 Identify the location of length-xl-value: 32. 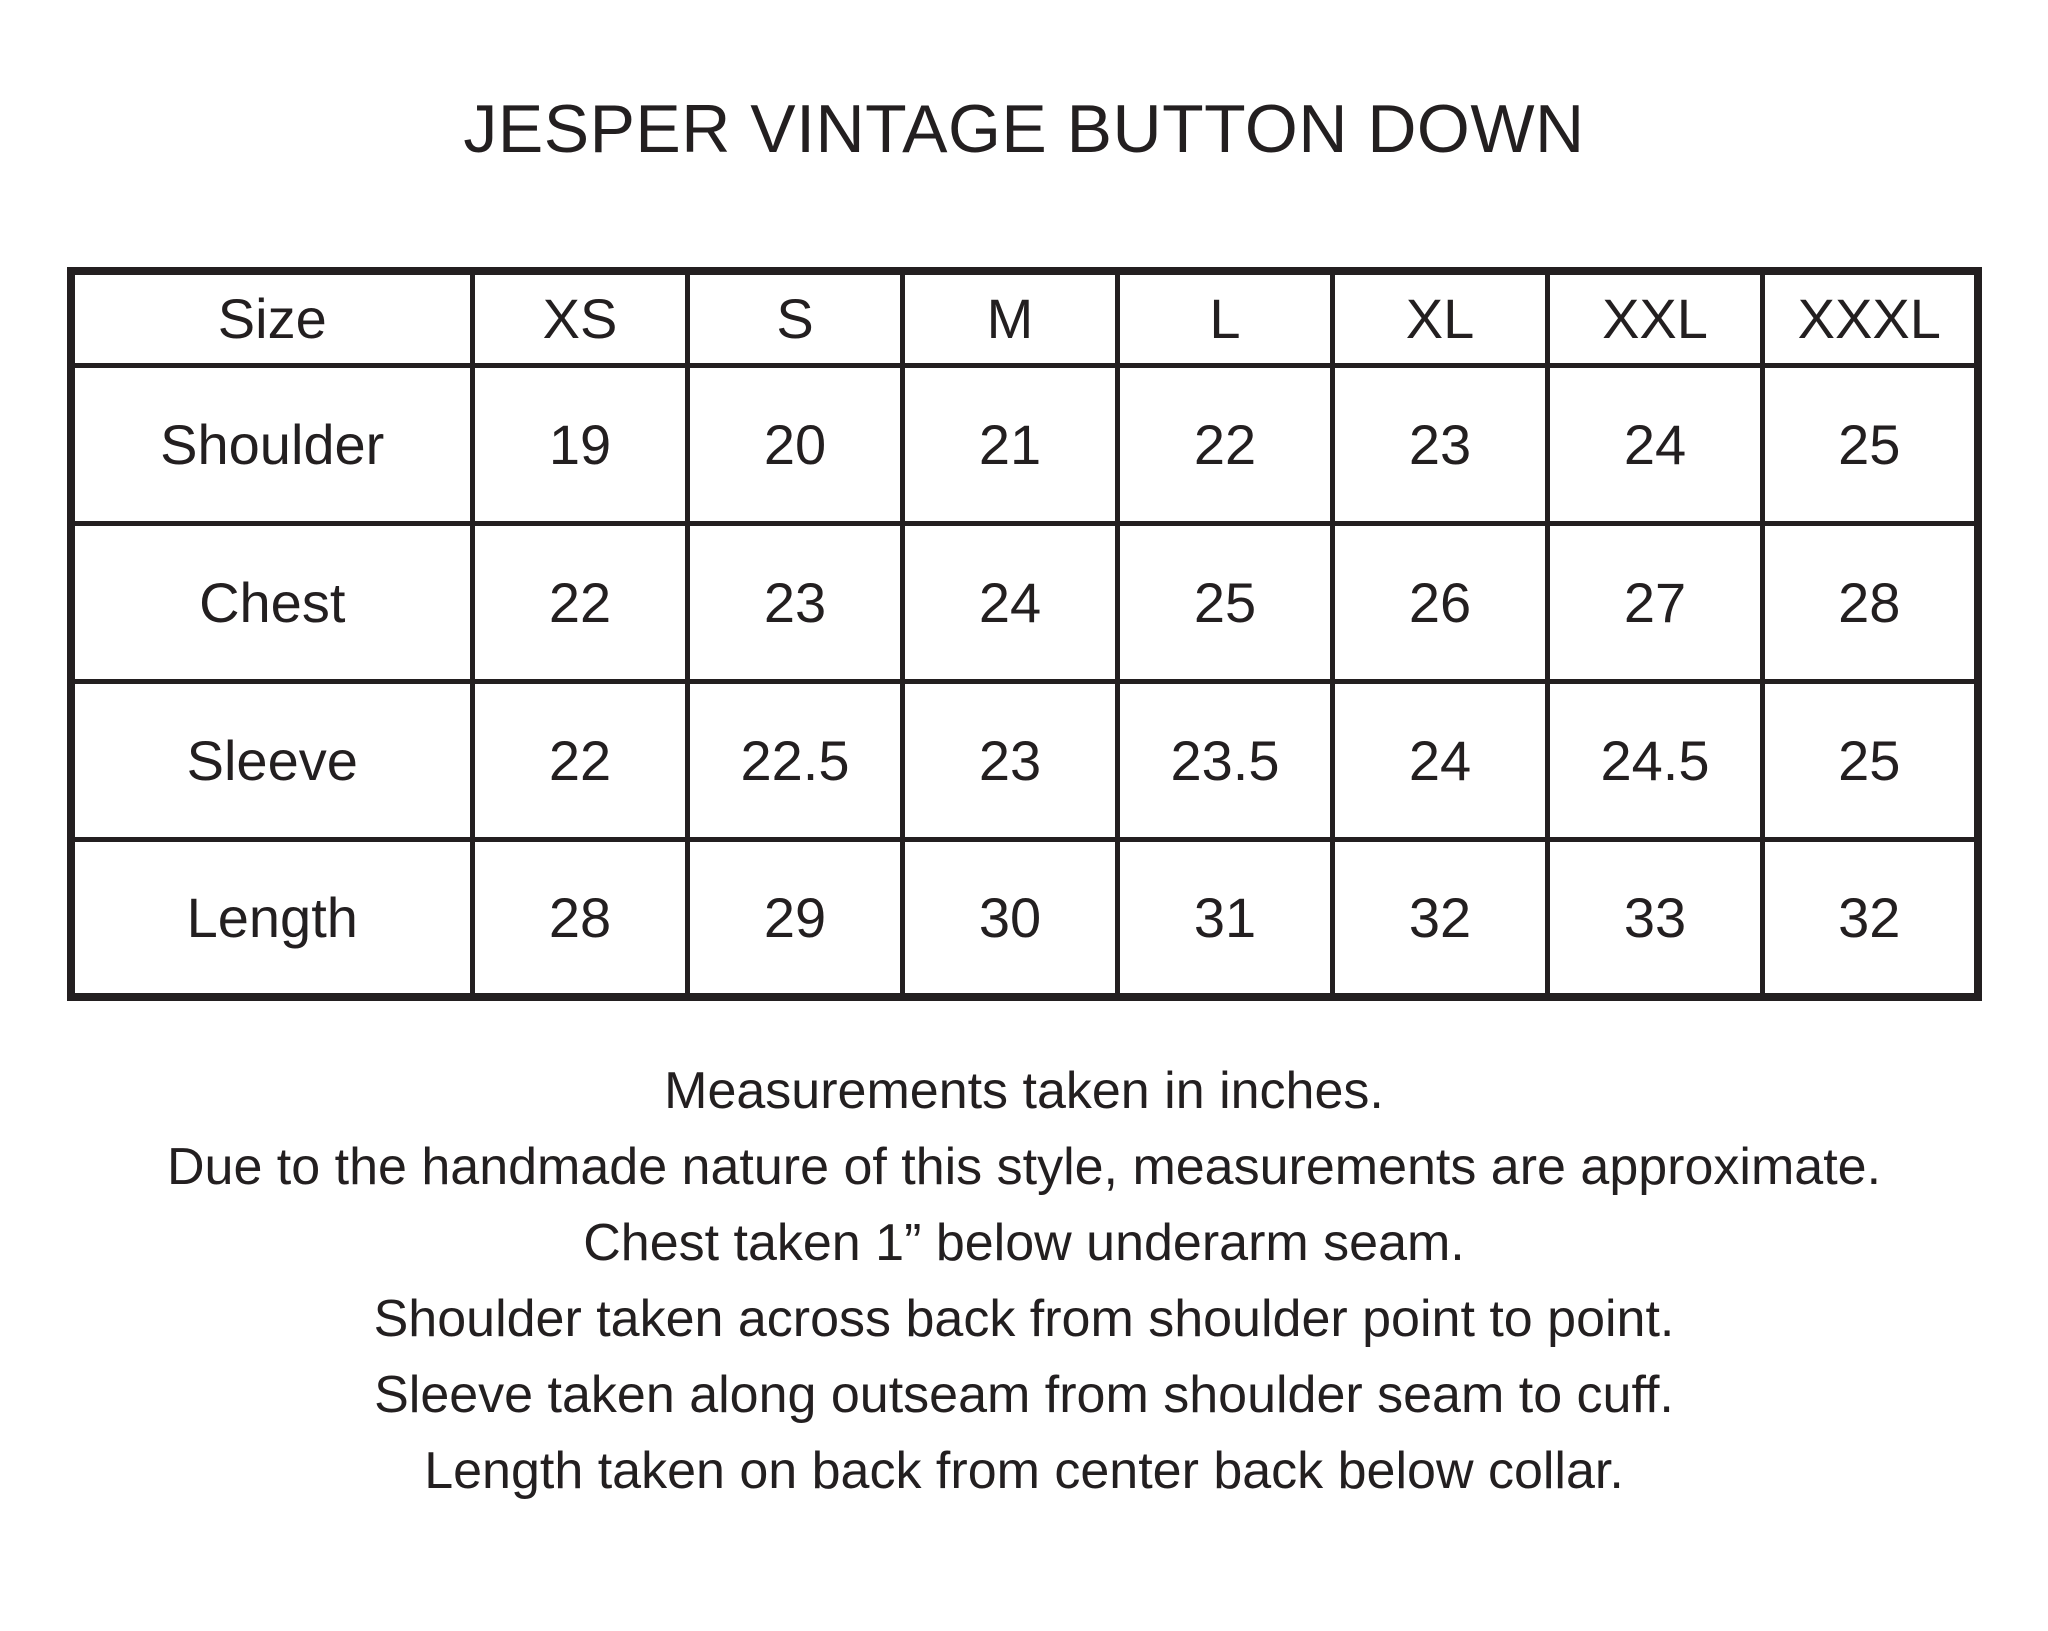
(1440, 918).